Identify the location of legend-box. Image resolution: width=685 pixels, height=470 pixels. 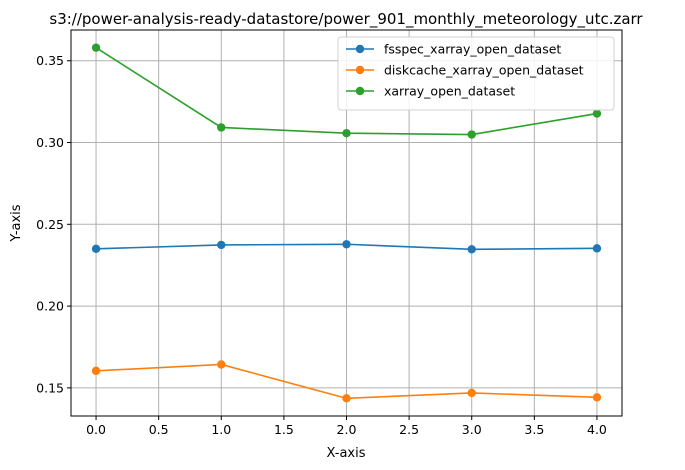
(476, 73).